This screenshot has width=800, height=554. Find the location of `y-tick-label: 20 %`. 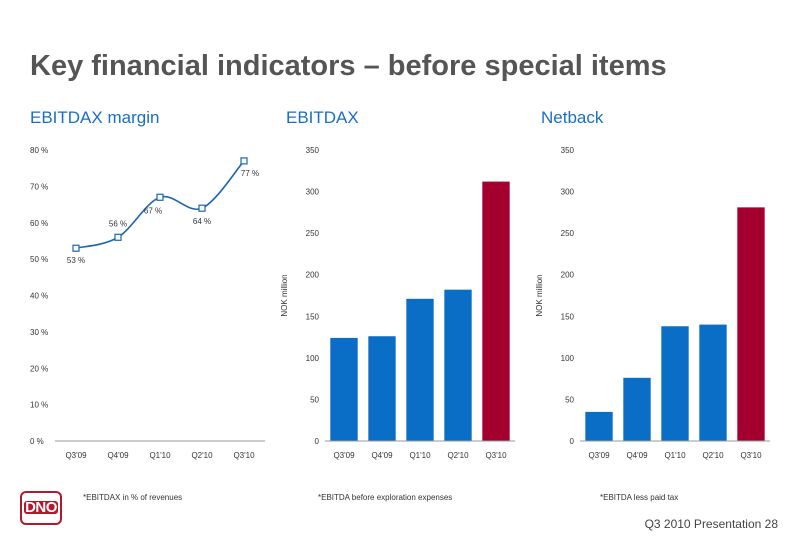

y-tick-label: 20 % is located at coordinates (39, 368).